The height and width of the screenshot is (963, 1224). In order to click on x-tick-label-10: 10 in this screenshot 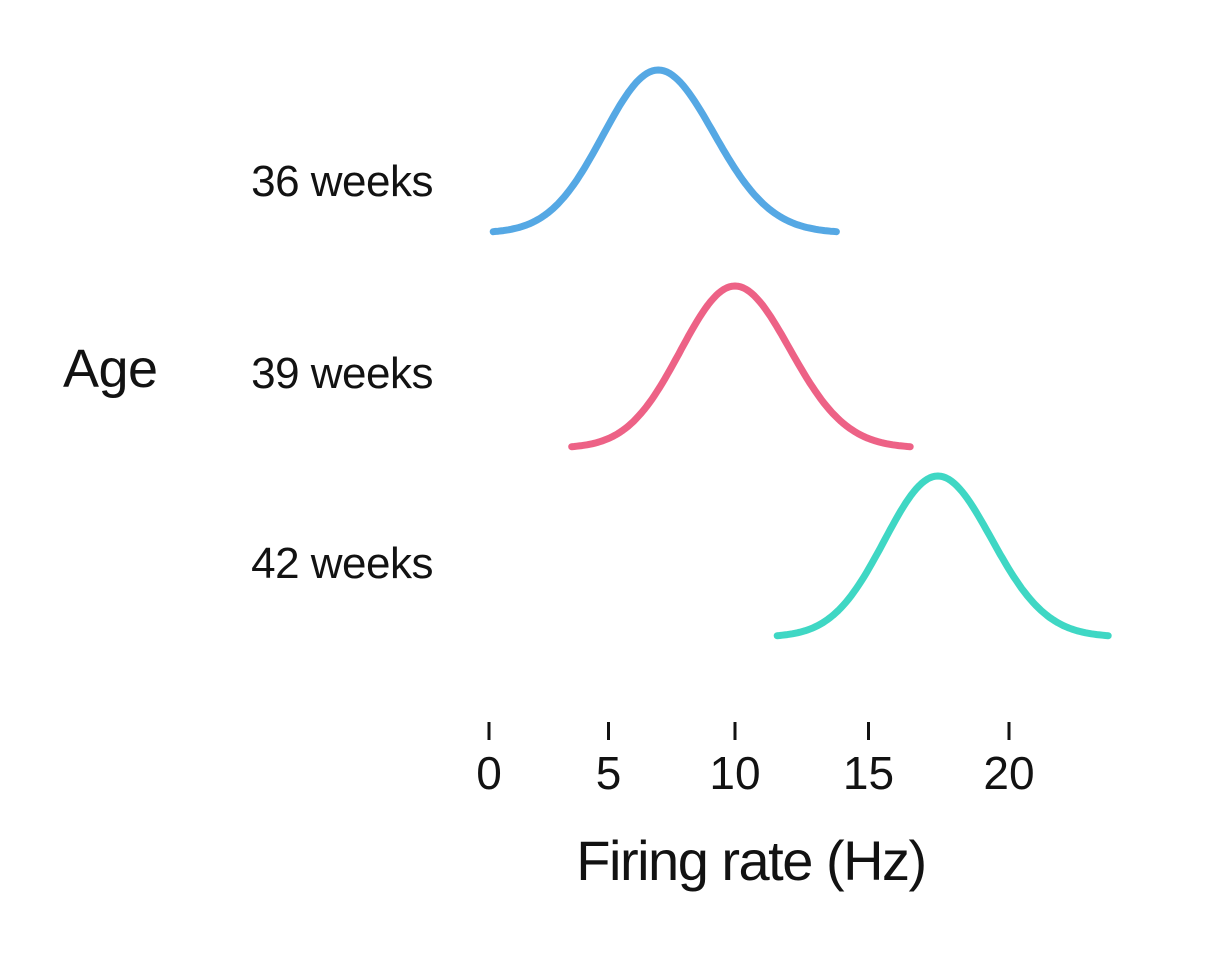, I will do `click(735, 773)`.